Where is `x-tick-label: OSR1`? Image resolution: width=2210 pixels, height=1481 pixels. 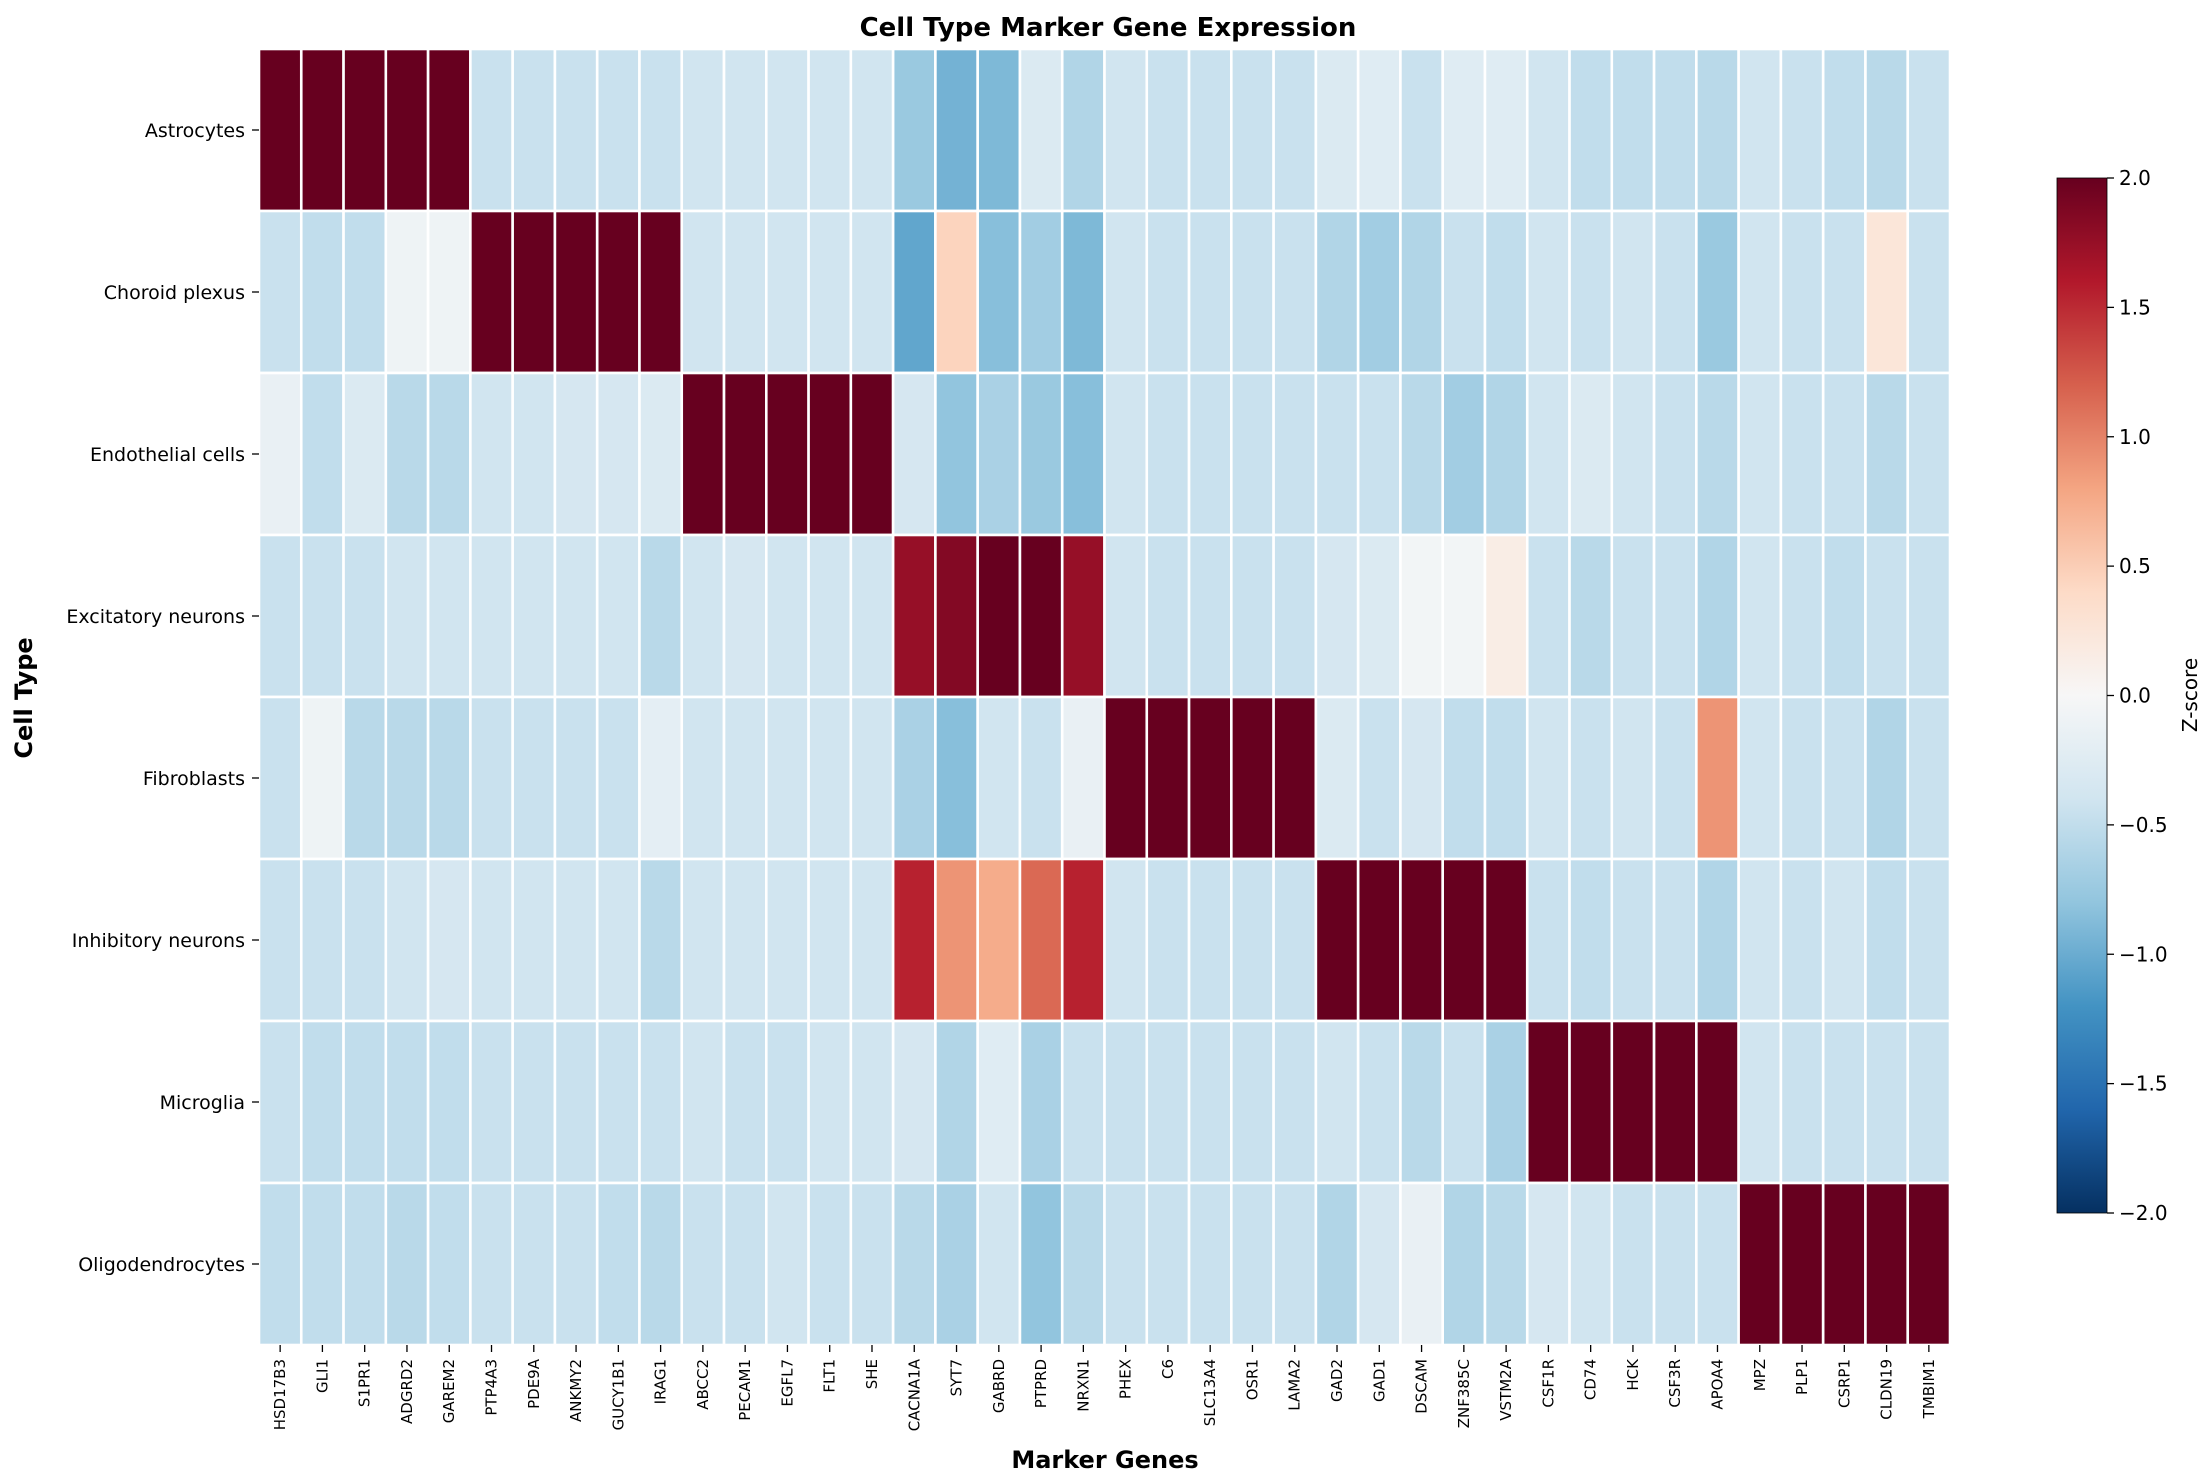 x-tick-label: OSR1 is located at coordinates (1252, 1379).